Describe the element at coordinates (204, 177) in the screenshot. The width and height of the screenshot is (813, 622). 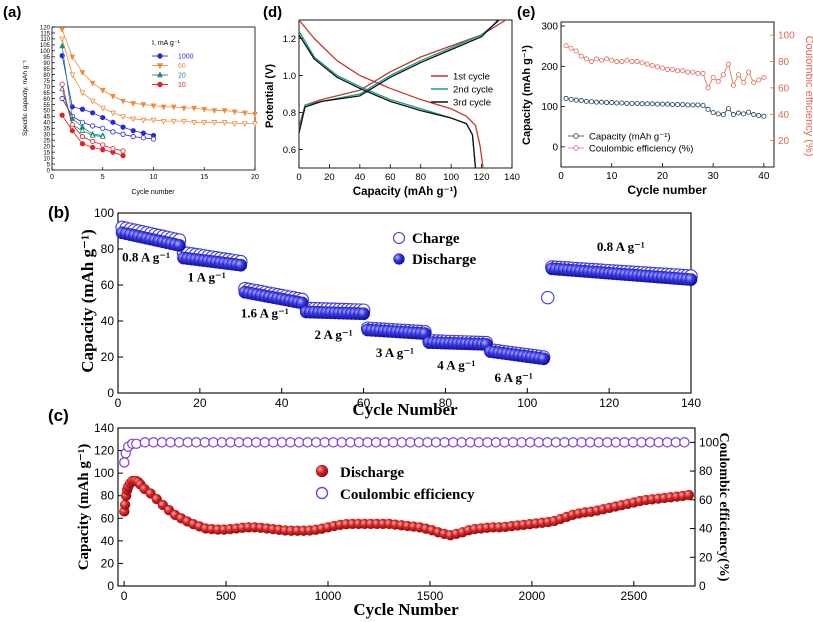
I see `x-tick-label: 15` at that location.